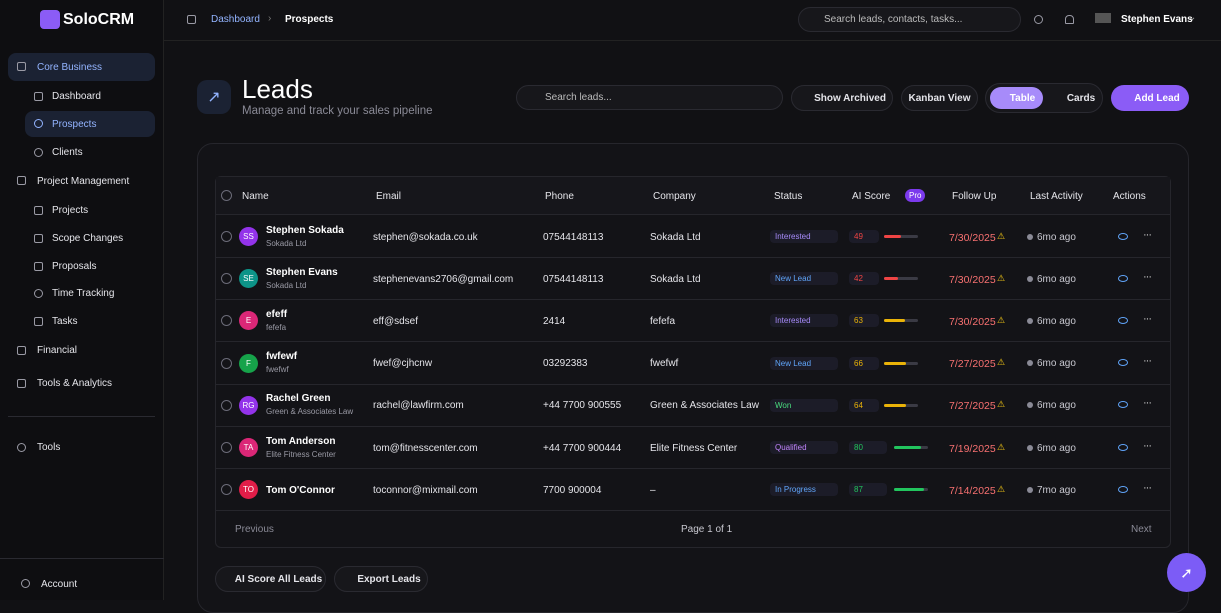 The height and width of the screenshot is (613, 1221). Describe the element at coordinates (582, 406) in the screenshot. I see `phone: +44 7700 900555` at that location.